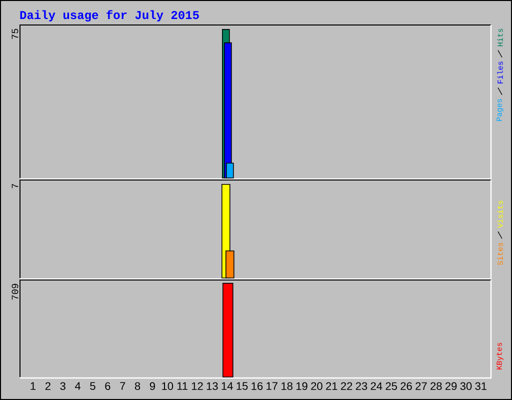 The height and width of the screenshot is (400, 512). Describe the element at coordinates (346, 386) in the screenshot. I see `x-tick-label: 22` at that location.